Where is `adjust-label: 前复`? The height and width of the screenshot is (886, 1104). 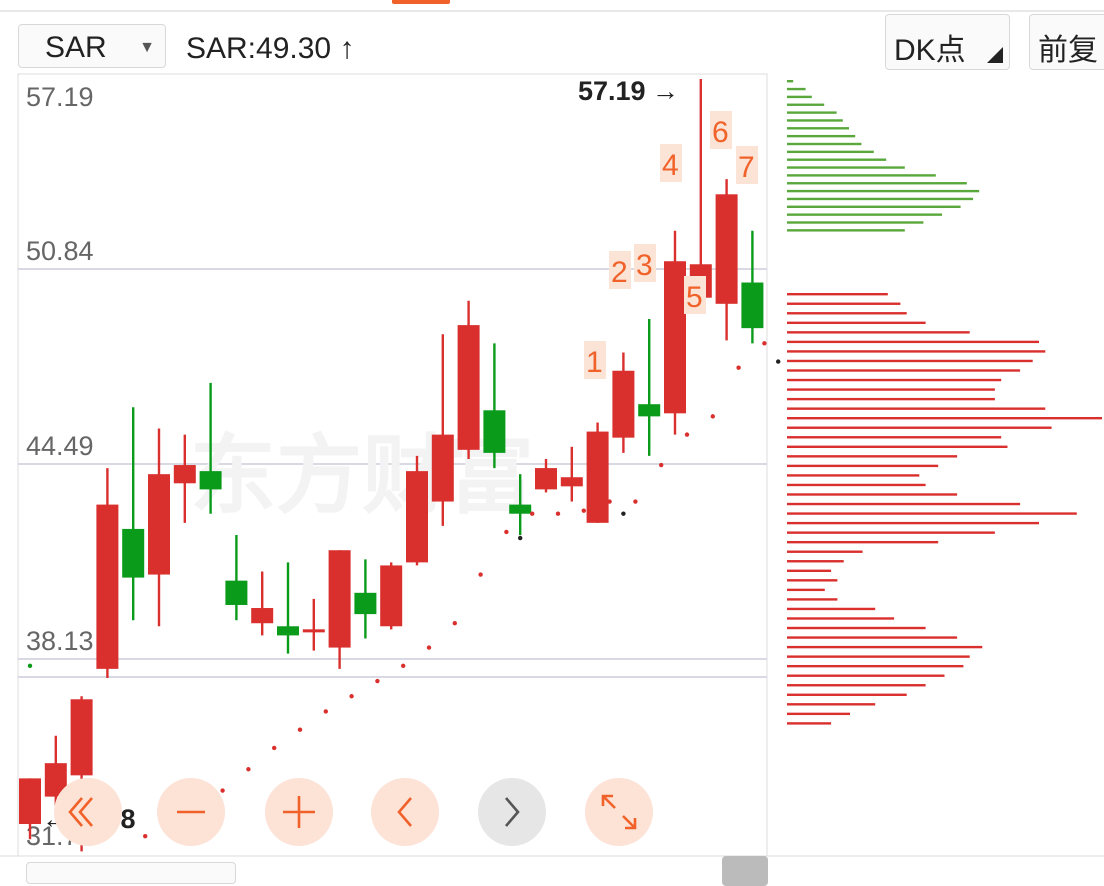
adjust-label: 前复 is located at coordinates (1068, 50).